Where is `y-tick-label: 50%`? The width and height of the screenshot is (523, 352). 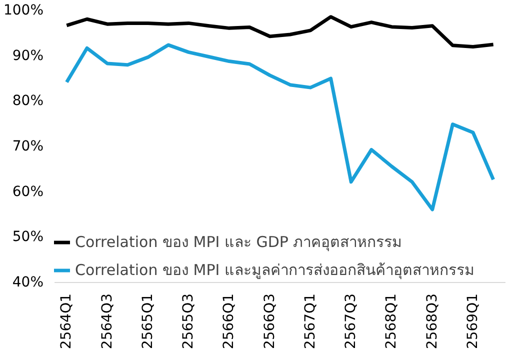 y-tick-label: 50% is located at coordinates (28, 237).